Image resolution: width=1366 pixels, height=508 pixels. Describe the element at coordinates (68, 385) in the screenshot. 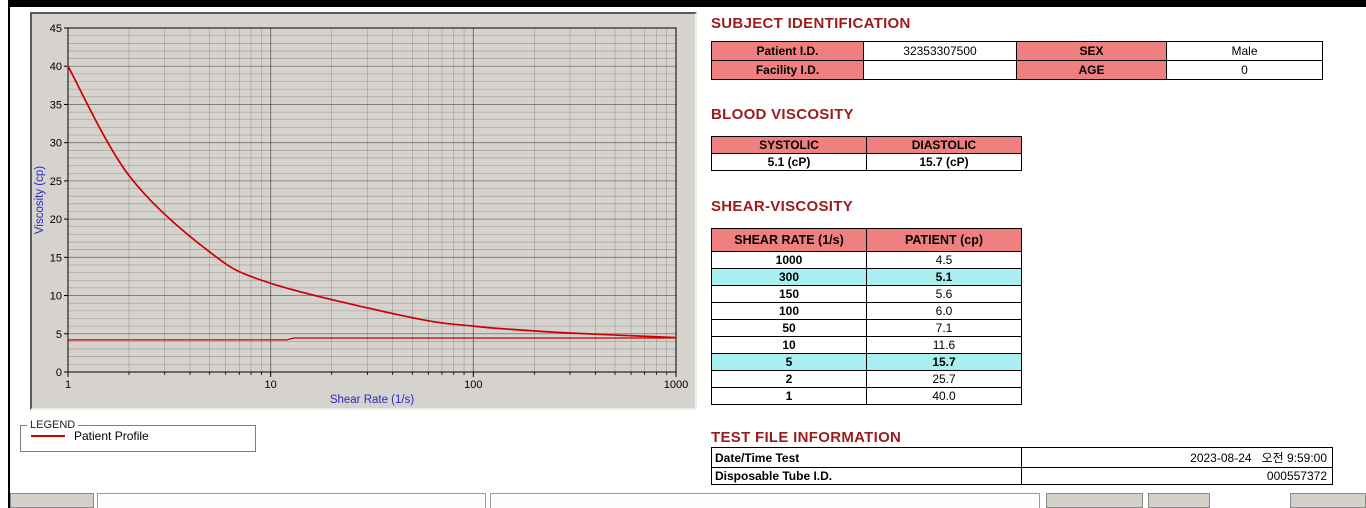

I see `svg-text: 1` at that location.